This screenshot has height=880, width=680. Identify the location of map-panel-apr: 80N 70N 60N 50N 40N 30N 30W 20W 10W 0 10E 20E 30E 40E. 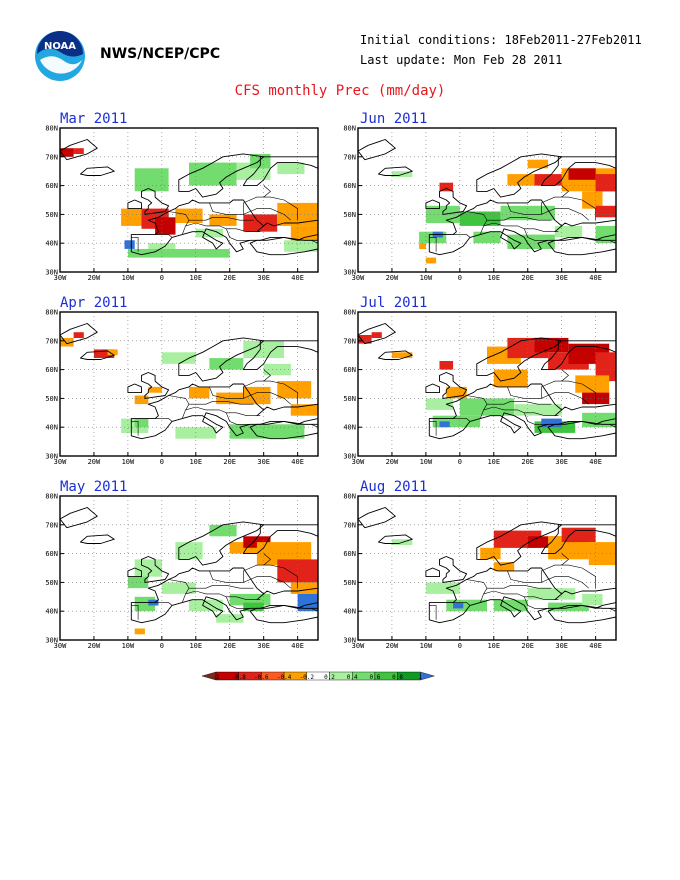
(182, 387).